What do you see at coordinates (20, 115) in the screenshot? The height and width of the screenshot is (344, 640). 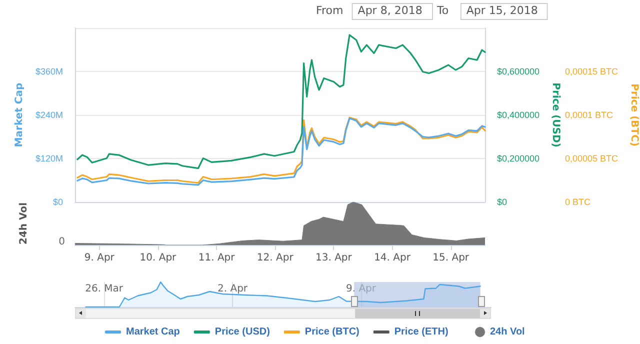 I see `y-axis-title: Market Cap` at bounding box center [20, 115].